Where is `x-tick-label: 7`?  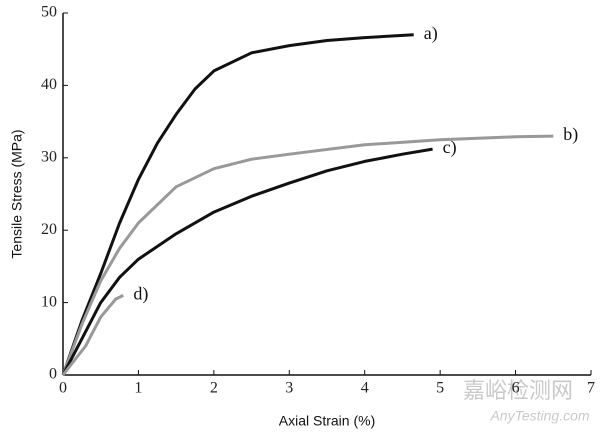
x-tick-label: 7 is located at coordinates (591, 388).